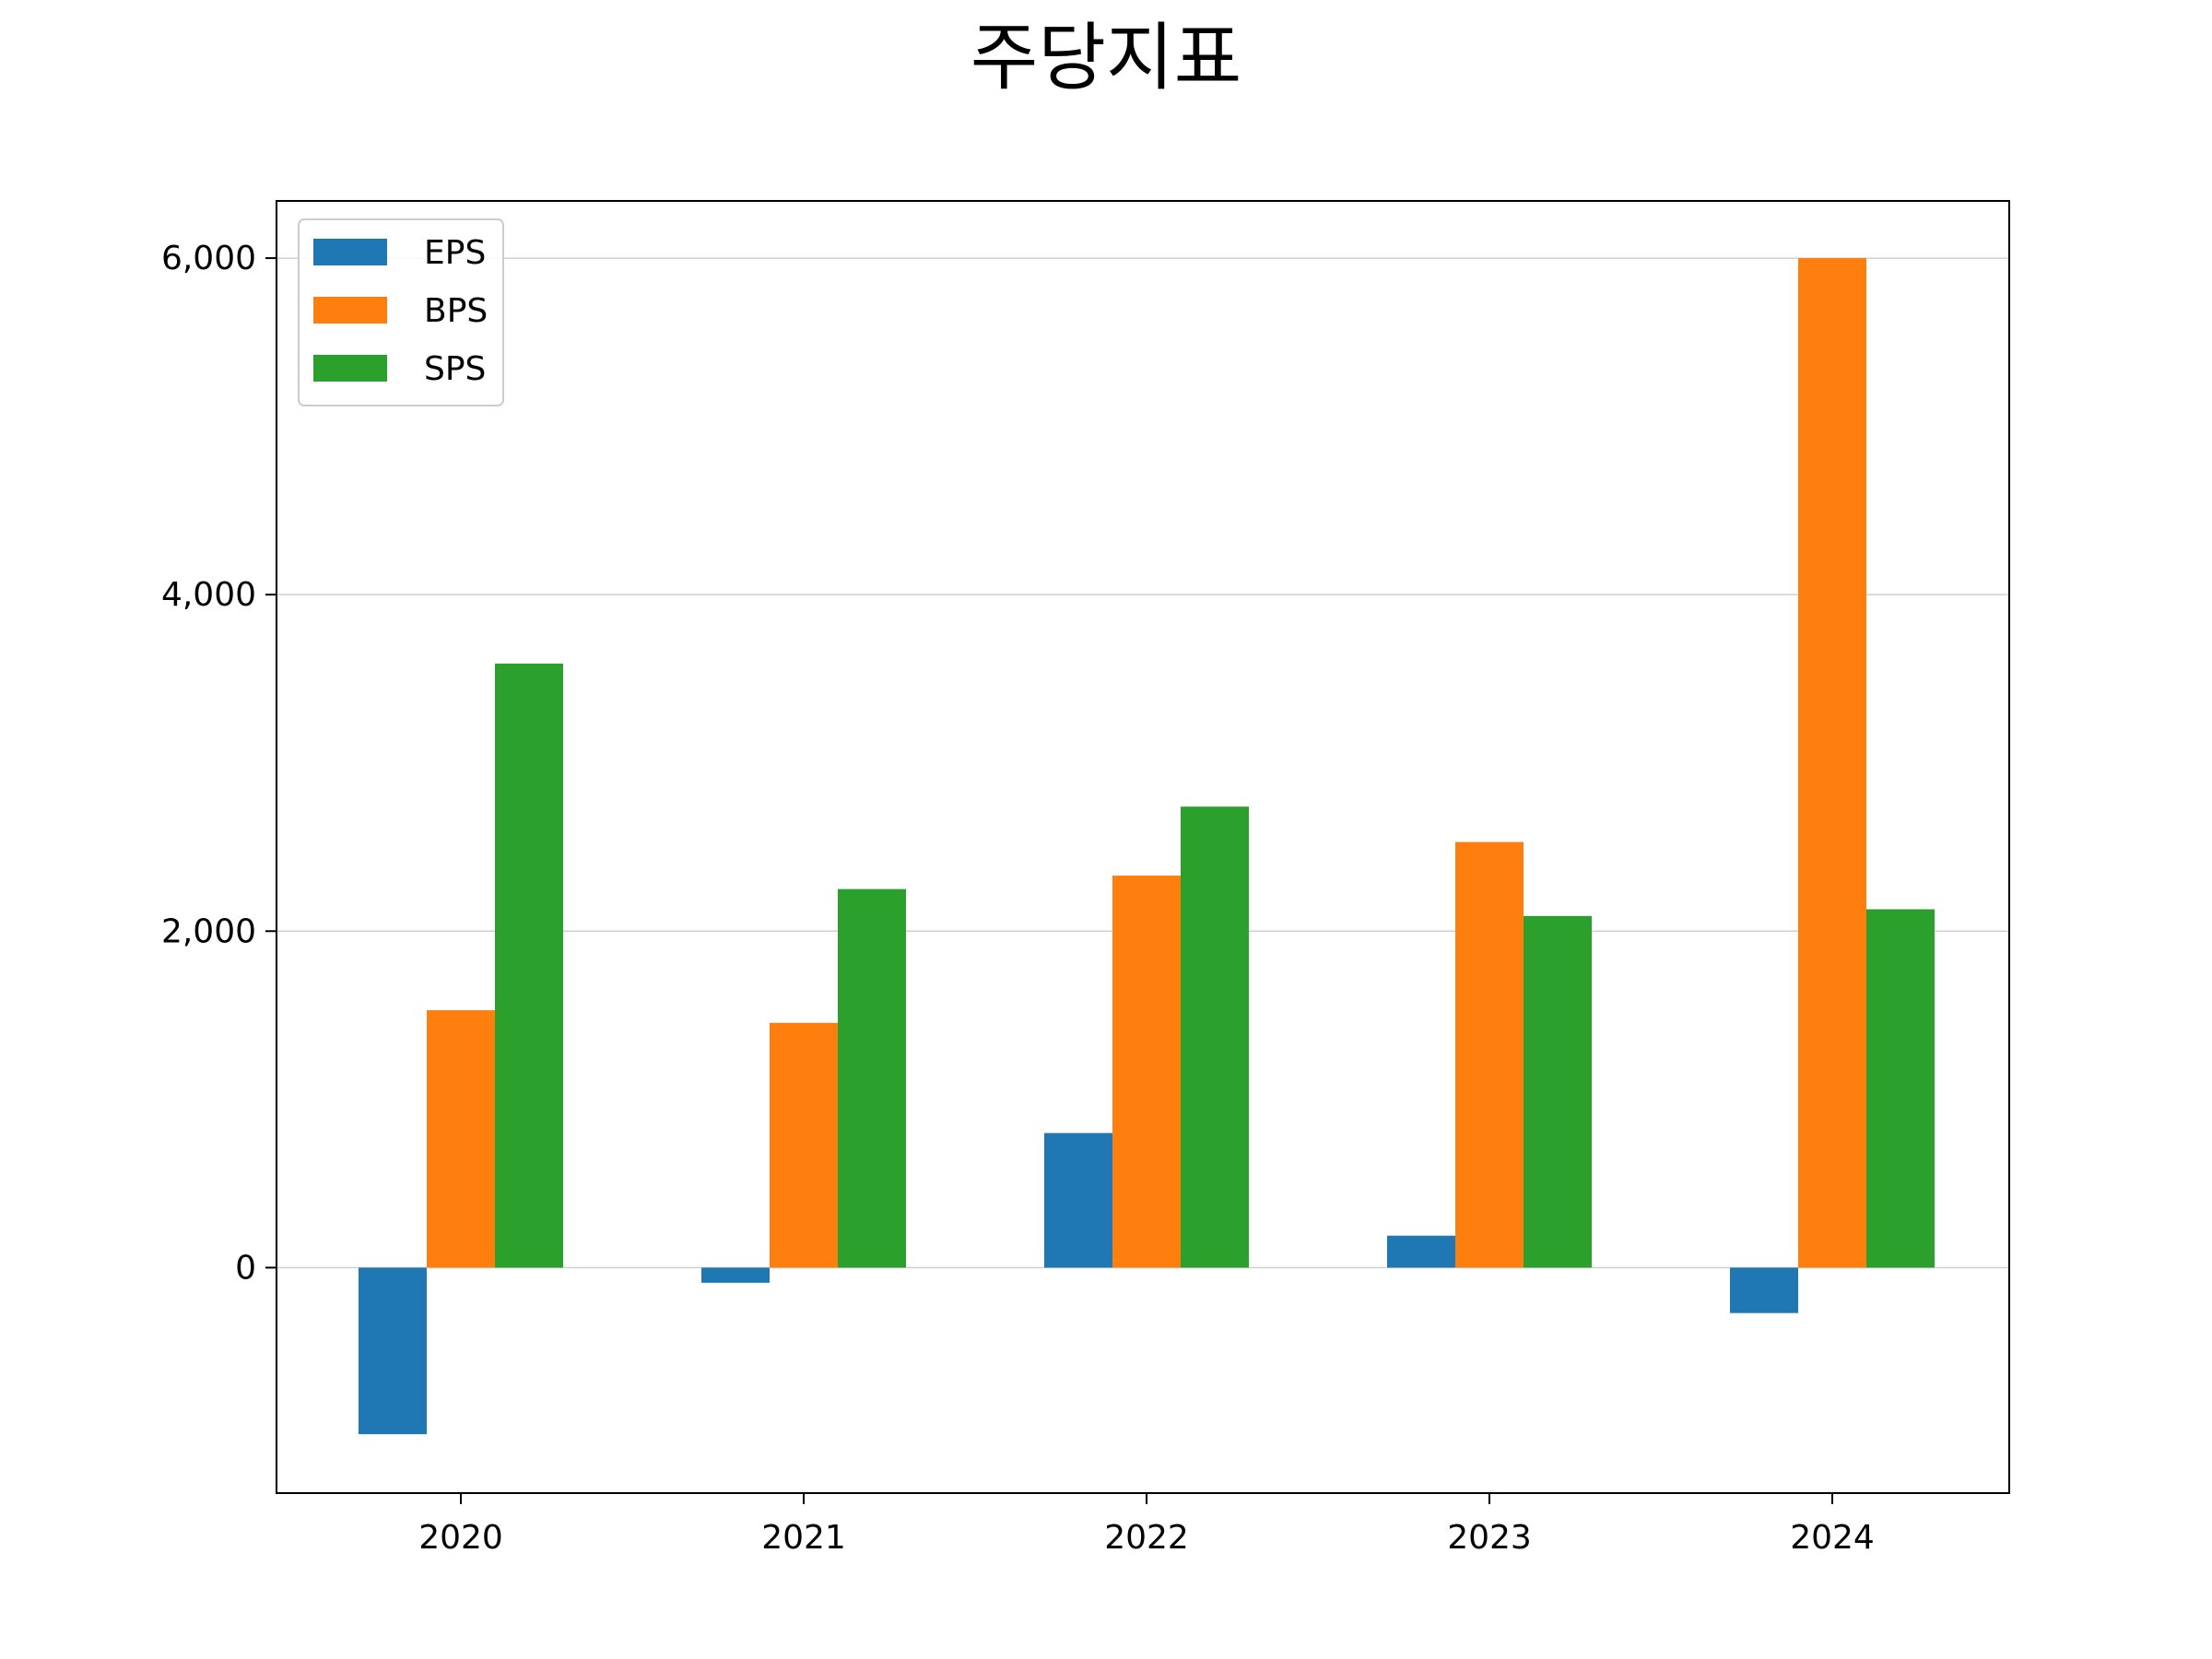 The height and width of the screenshot is (1659, 2212). What do you see at coordinates (401, 312) in the screenshot?
I see `legend: EPS BPS SPS` at bounding box center [401, 312].